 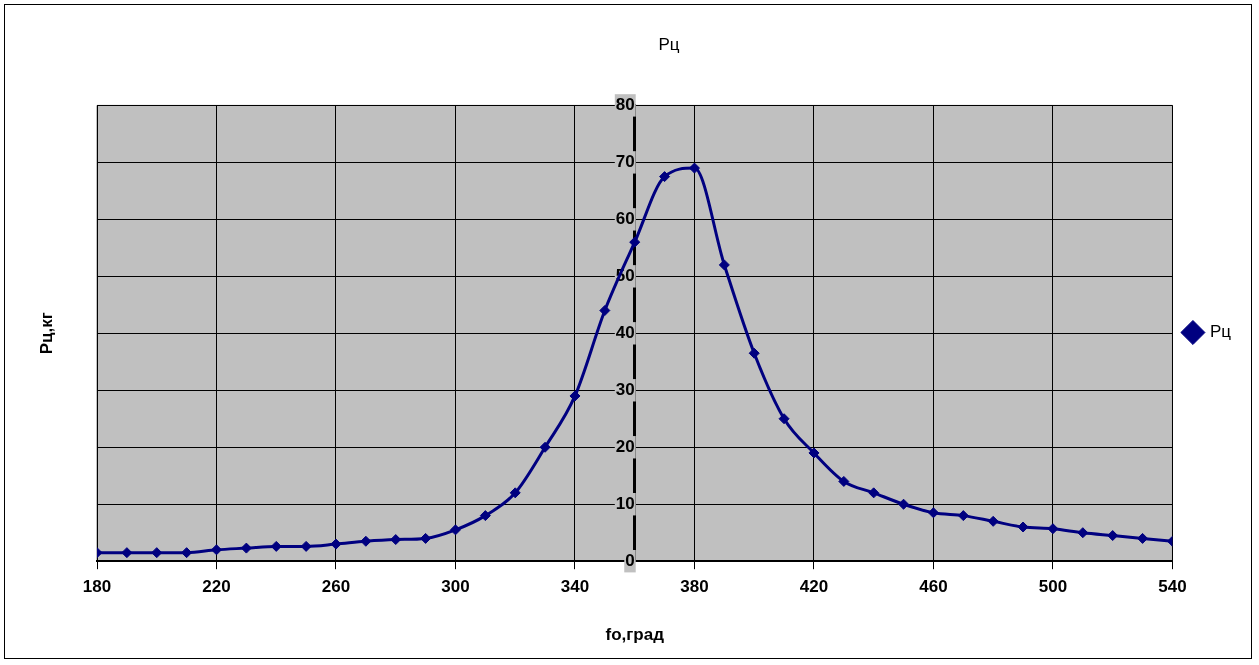 I want to click on legend-label: Рц, so click(x=1220, y=332).